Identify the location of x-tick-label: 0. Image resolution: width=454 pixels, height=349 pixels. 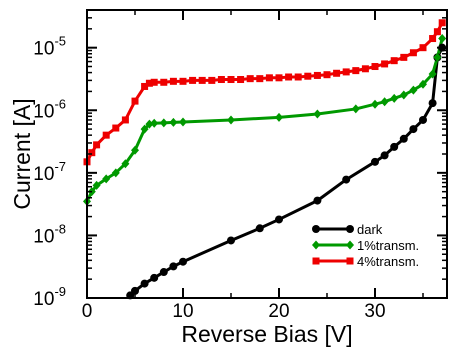
(87, 311).